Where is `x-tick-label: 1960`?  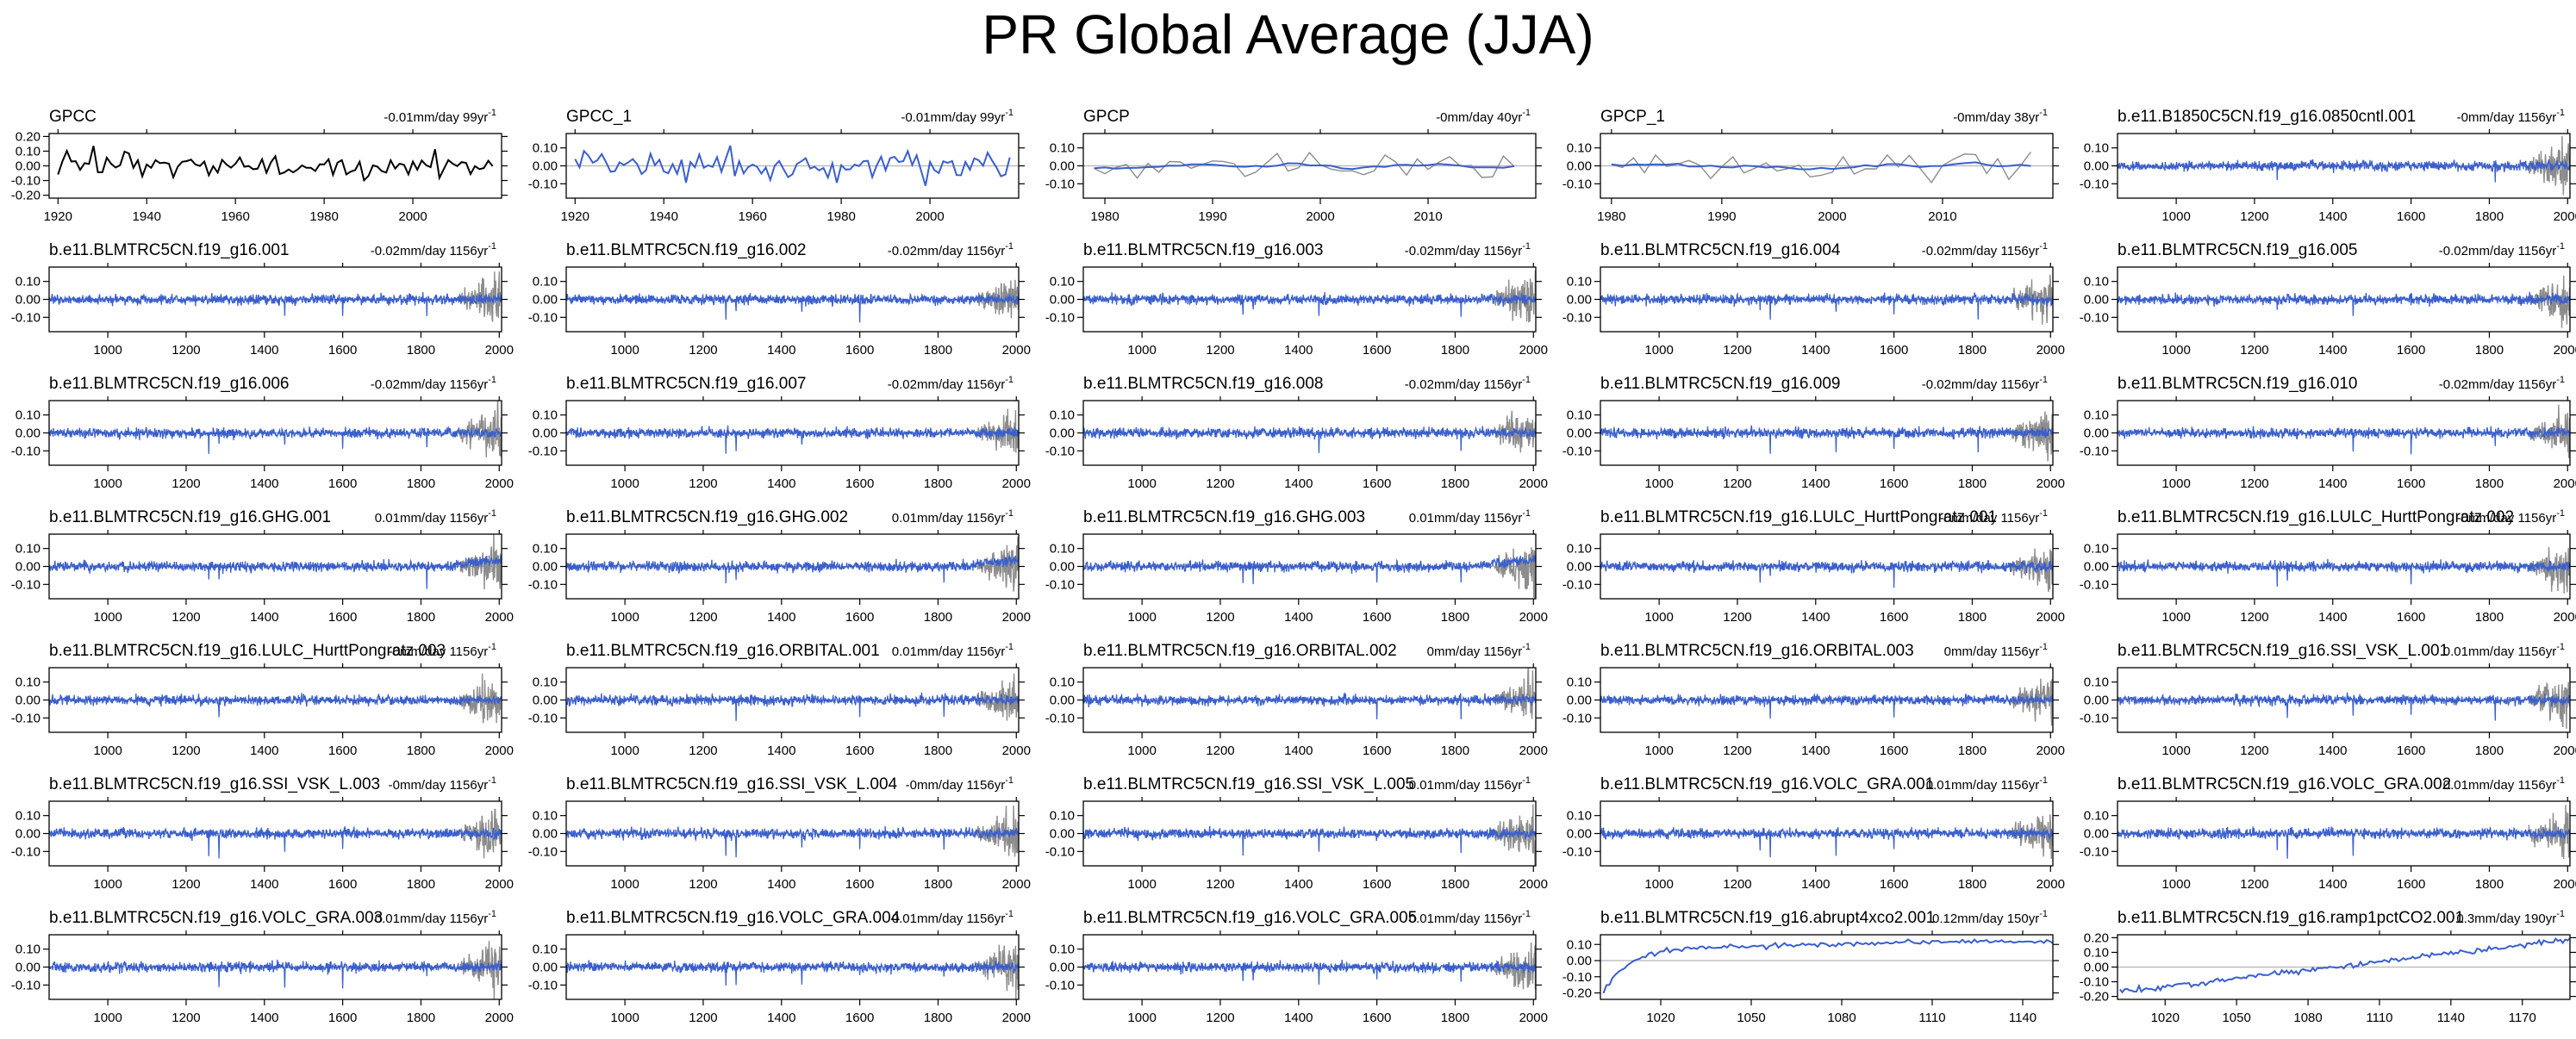 x-tick-label: 1960 is located at coordinates (752, 216).